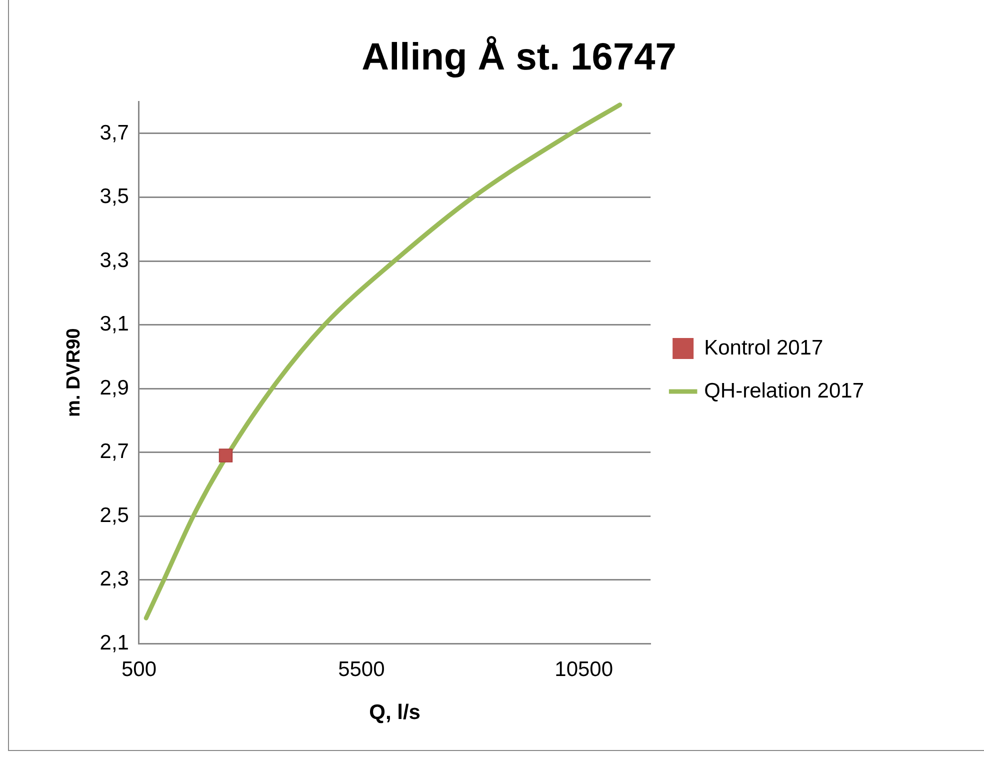 This screenshot has width=984, height=758. What do you see at coordinates (114, 260) in the screenshot?
I see `y-tick-label: 3,3` at bounding box center [114, 260].